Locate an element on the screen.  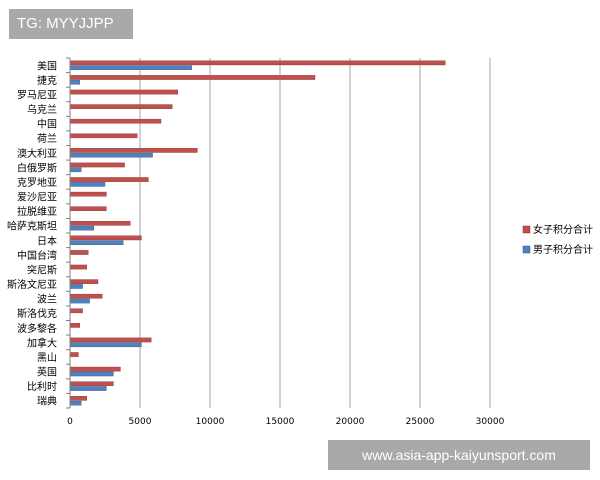
category-label: 乌克兰 is located at coordinates (42, 109).